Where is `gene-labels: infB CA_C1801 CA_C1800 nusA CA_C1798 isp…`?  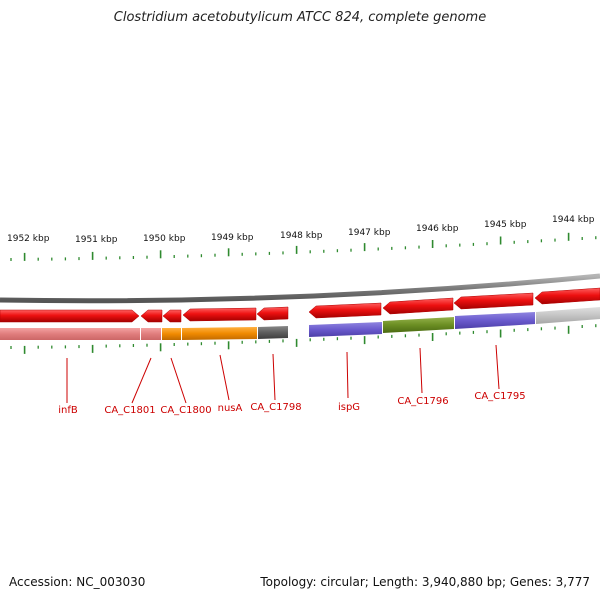
gene-labels: infB CA_C1801 CA_C1800 nusA CA_C1798 isp… is located at coordinates (291, 403).